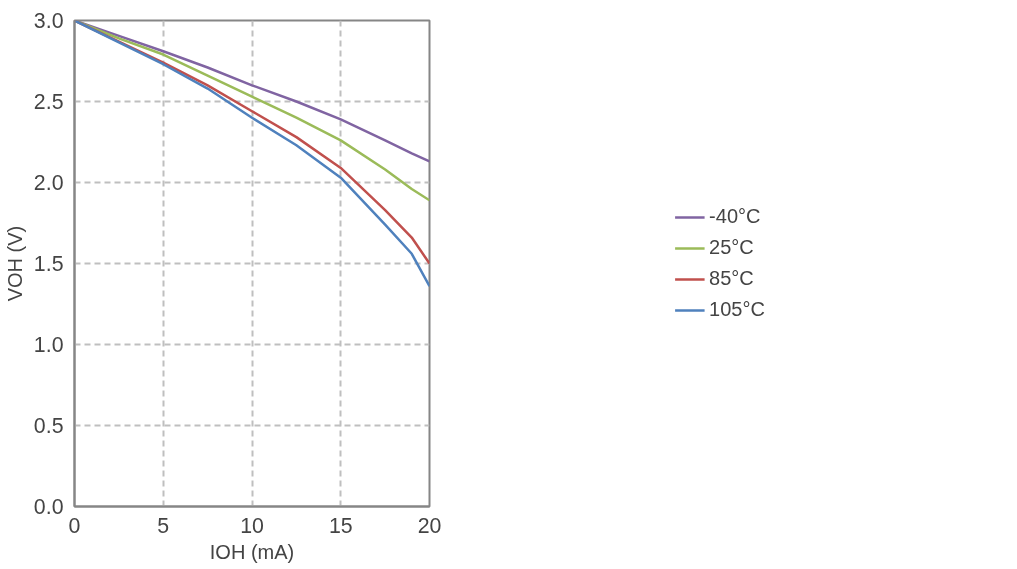 Image resolution: width=1017 pixels, height=569 pixels. Describe the element at coordinates (252, 551) in the screenshot. I see `x-axis-title: IOH (mA)` at that location.